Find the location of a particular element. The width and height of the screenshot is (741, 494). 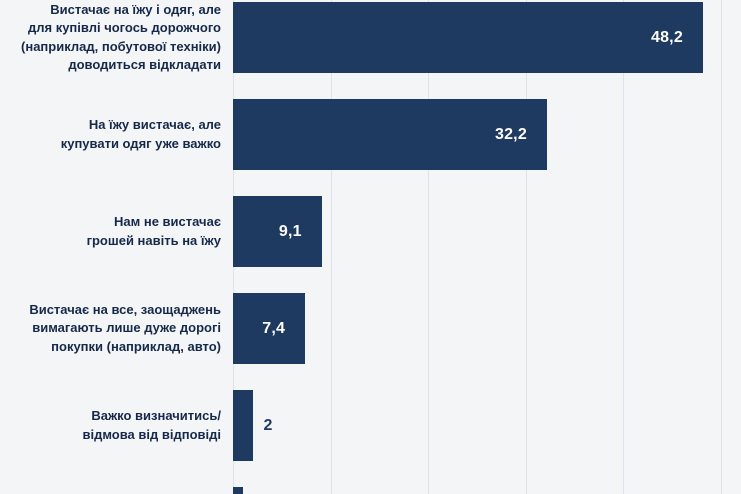

value-label: 32,2 is located at coordinates (510, 134).